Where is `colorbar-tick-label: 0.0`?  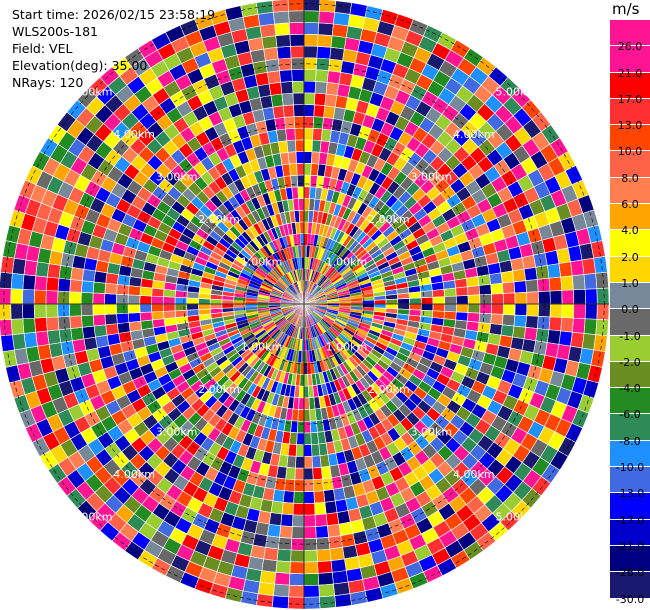
colorbar-tick-label: 0.0 is located at coordinates (630, 310).